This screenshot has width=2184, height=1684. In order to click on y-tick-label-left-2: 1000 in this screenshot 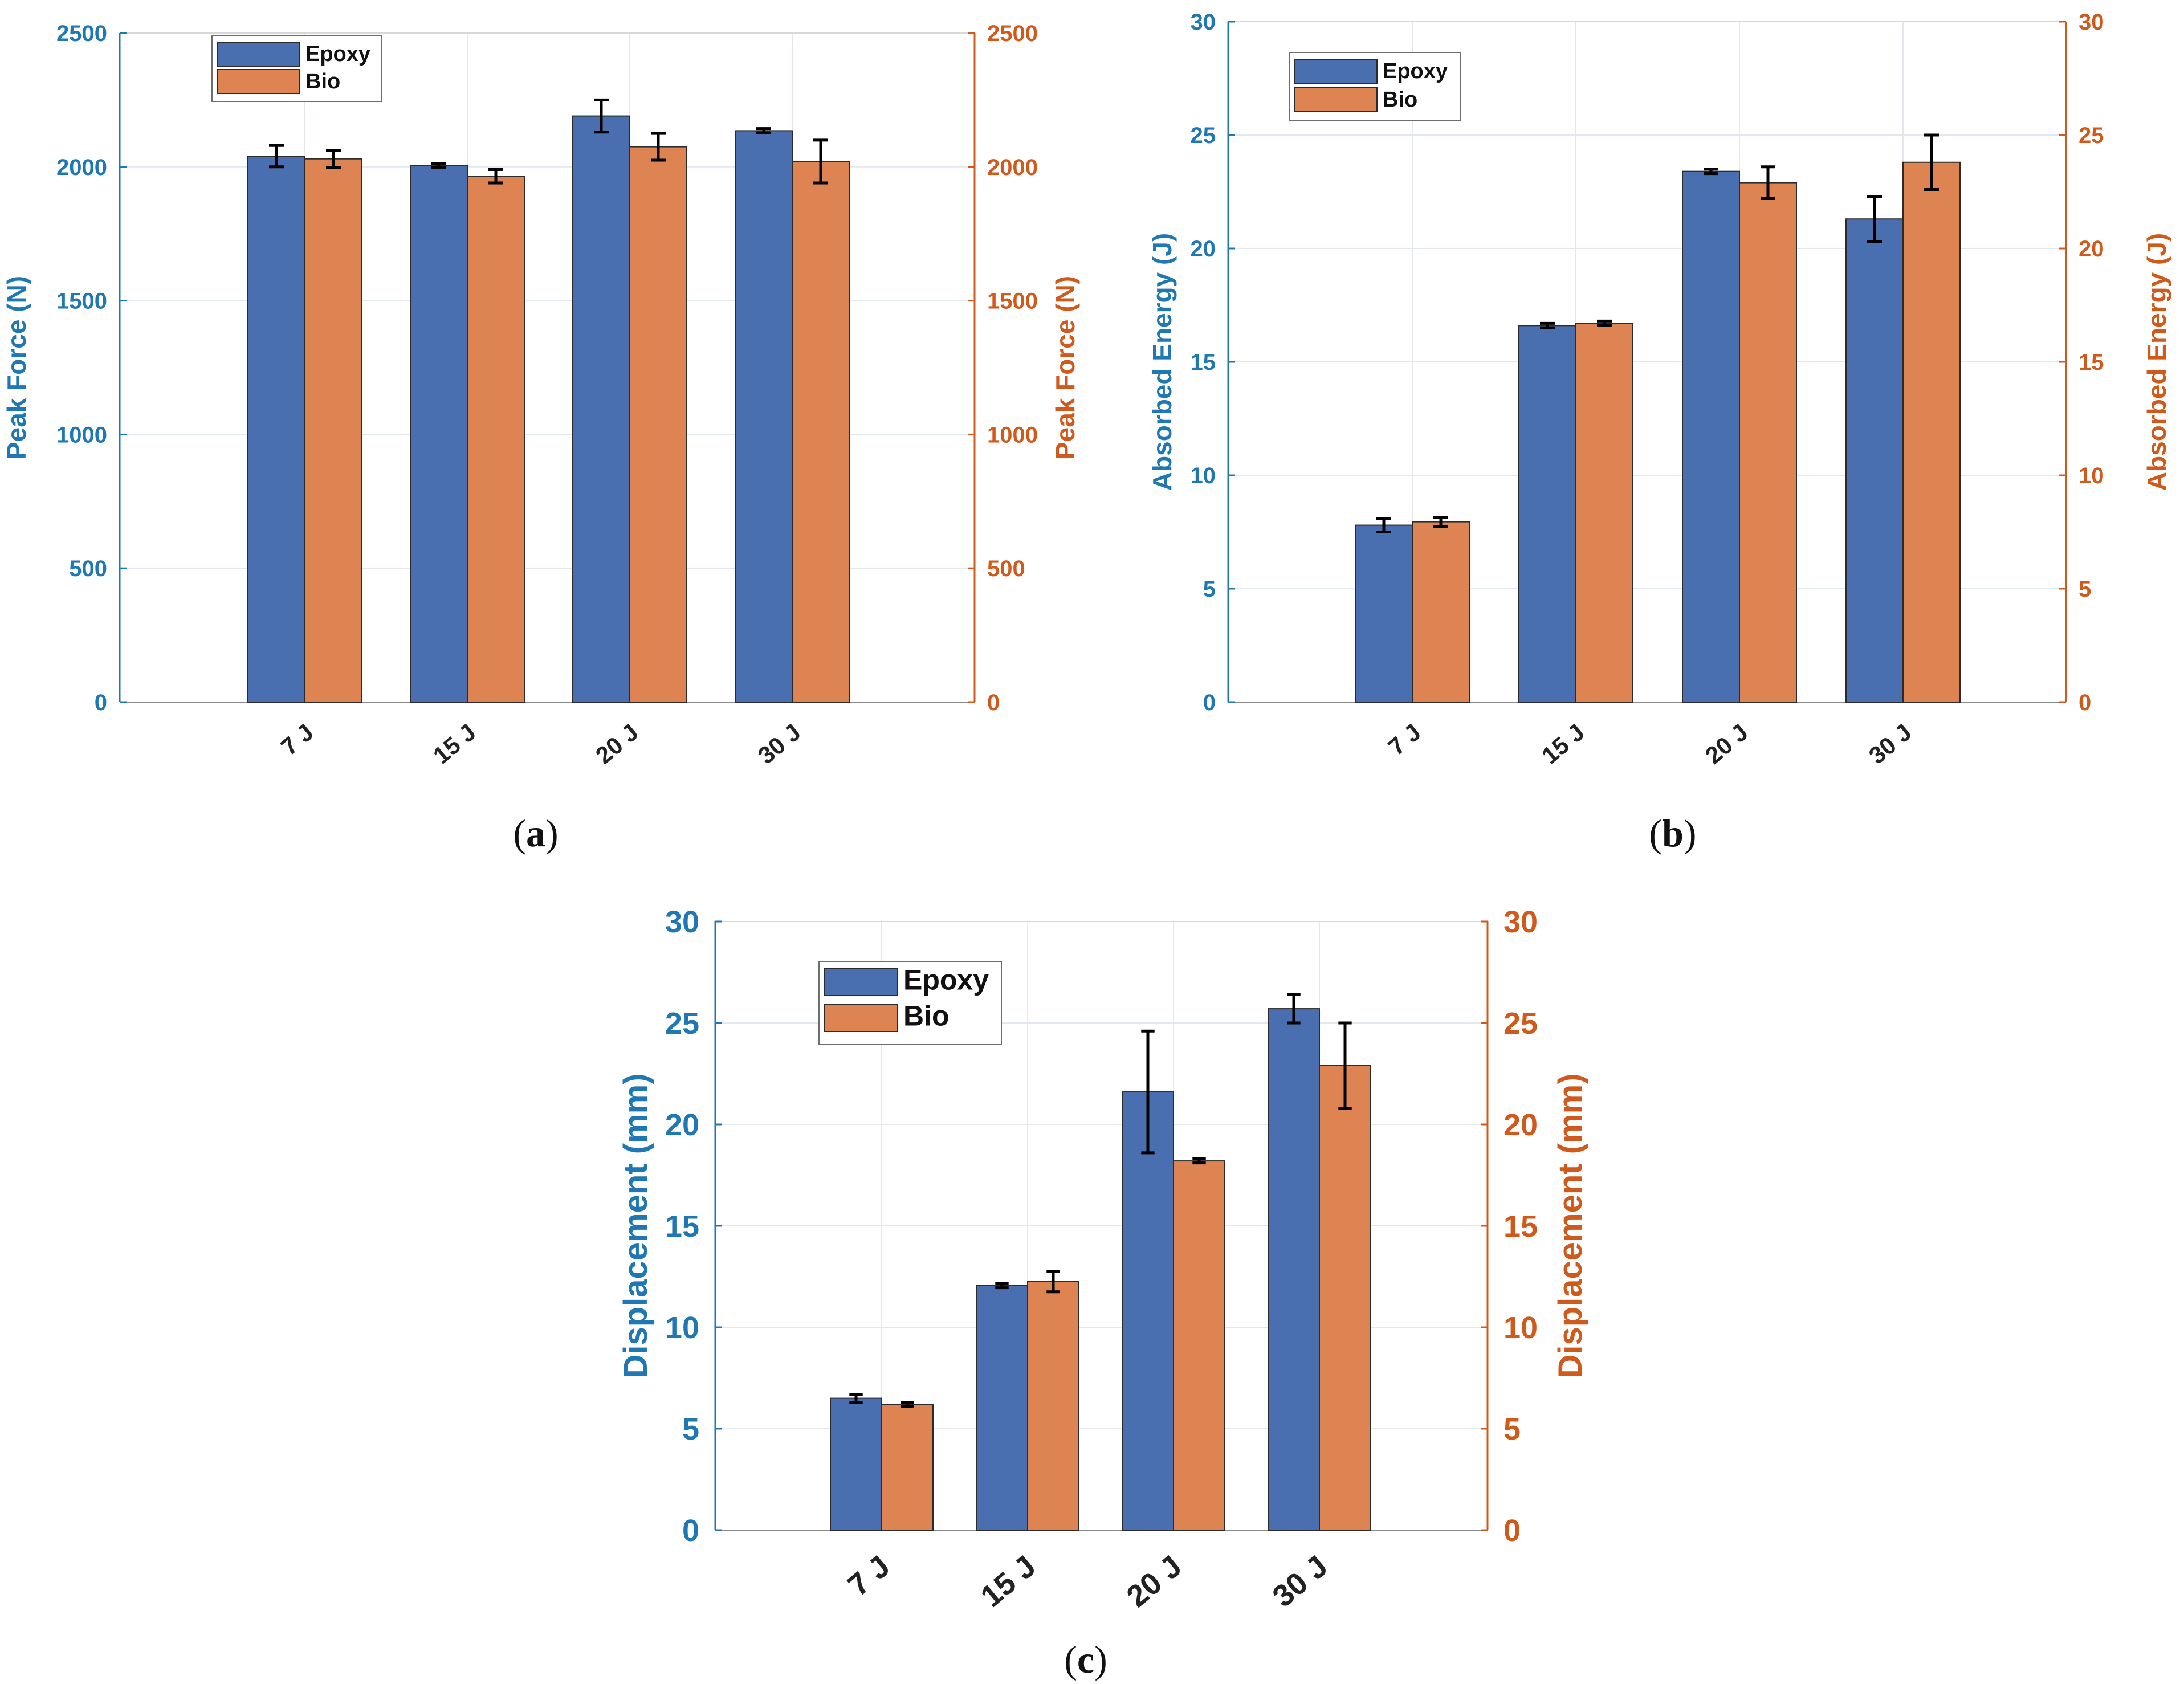, I will do `click(81, 434)`.